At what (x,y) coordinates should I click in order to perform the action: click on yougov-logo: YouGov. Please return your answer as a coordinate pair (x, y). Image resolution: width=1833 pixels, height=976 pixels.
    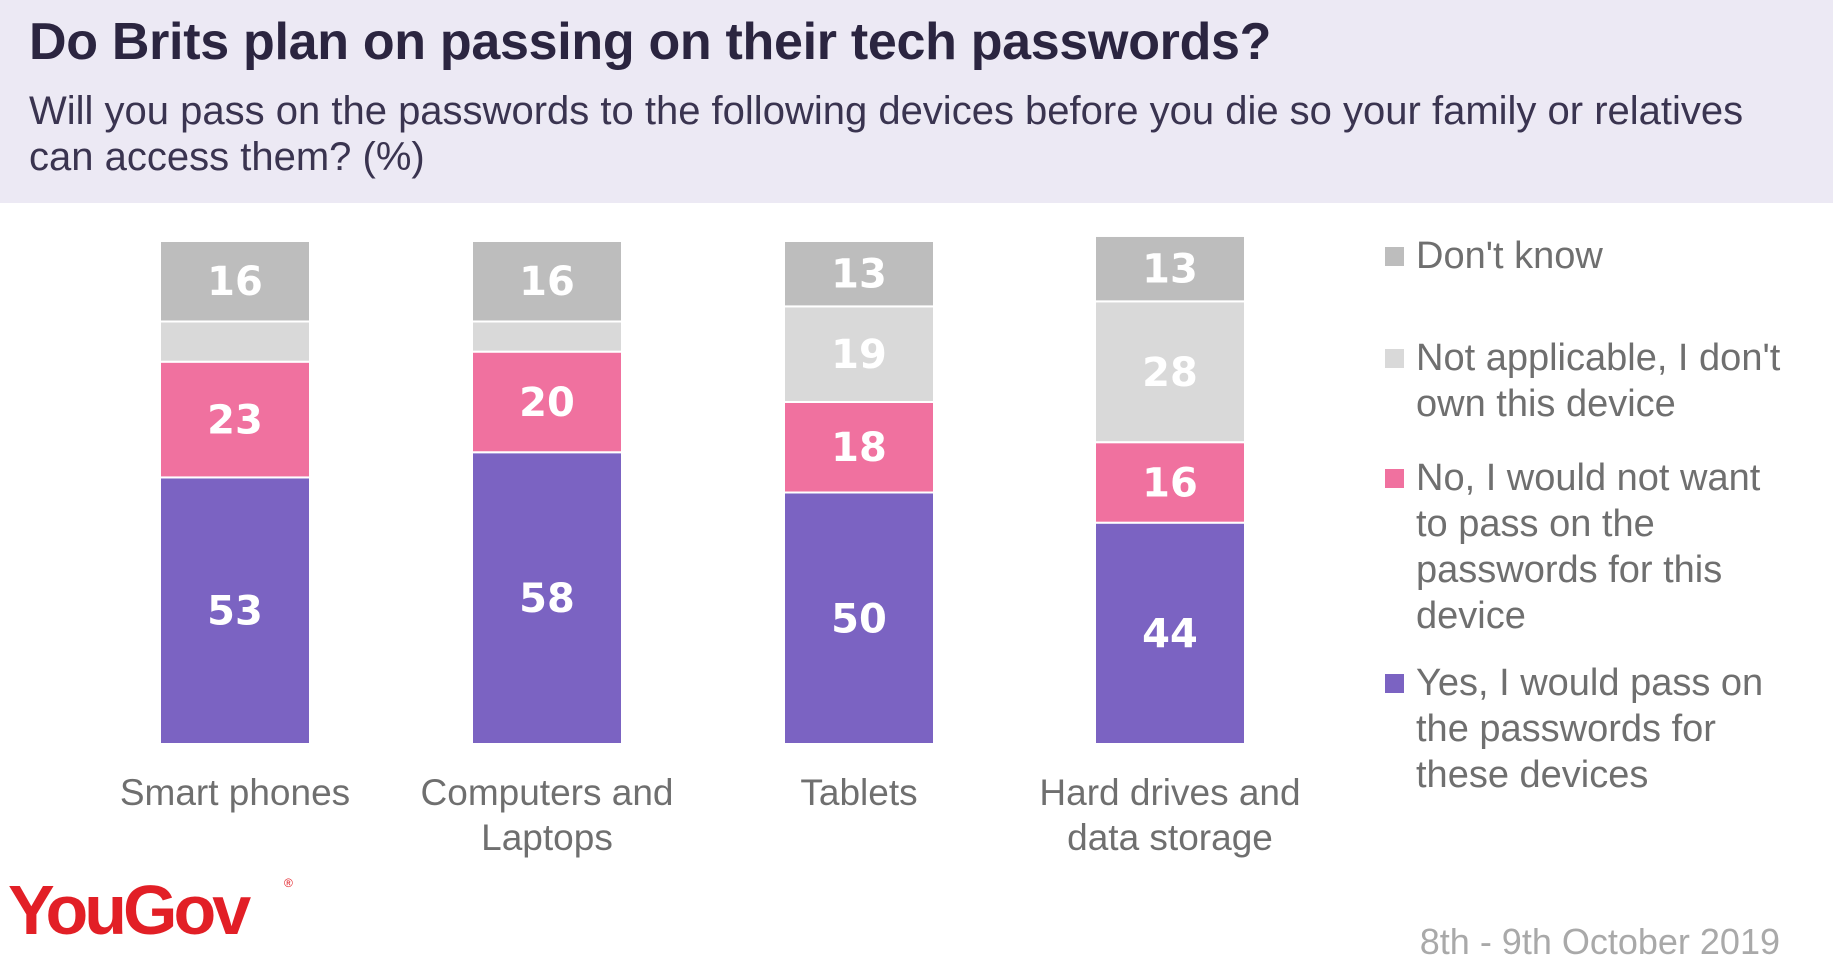
    Looking at the image, I should click on (129, 910).